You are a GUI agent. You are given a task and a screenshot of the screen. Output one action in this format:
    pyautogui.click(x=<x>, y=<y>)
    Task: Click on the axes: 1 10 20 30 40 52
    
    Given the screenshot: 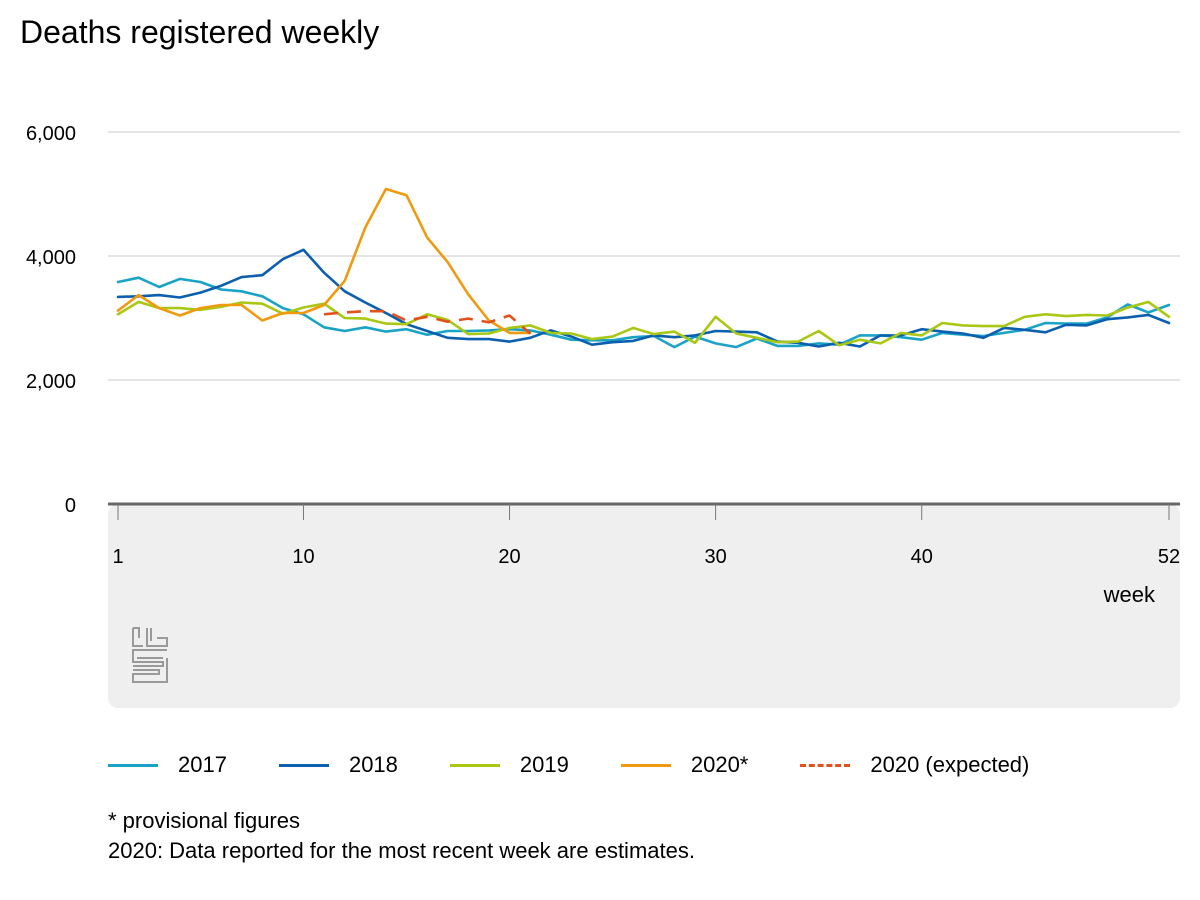 What is the action you would take?
    pyautogui.click(x=644, y=535)
    